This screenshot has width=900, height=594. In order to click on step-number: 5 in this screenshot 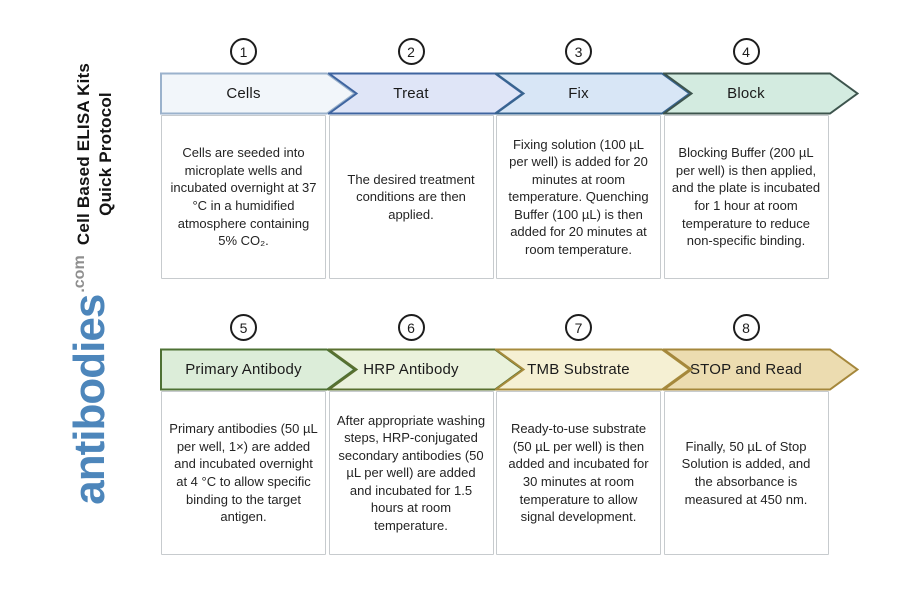, I will do `click(243, 327)`.